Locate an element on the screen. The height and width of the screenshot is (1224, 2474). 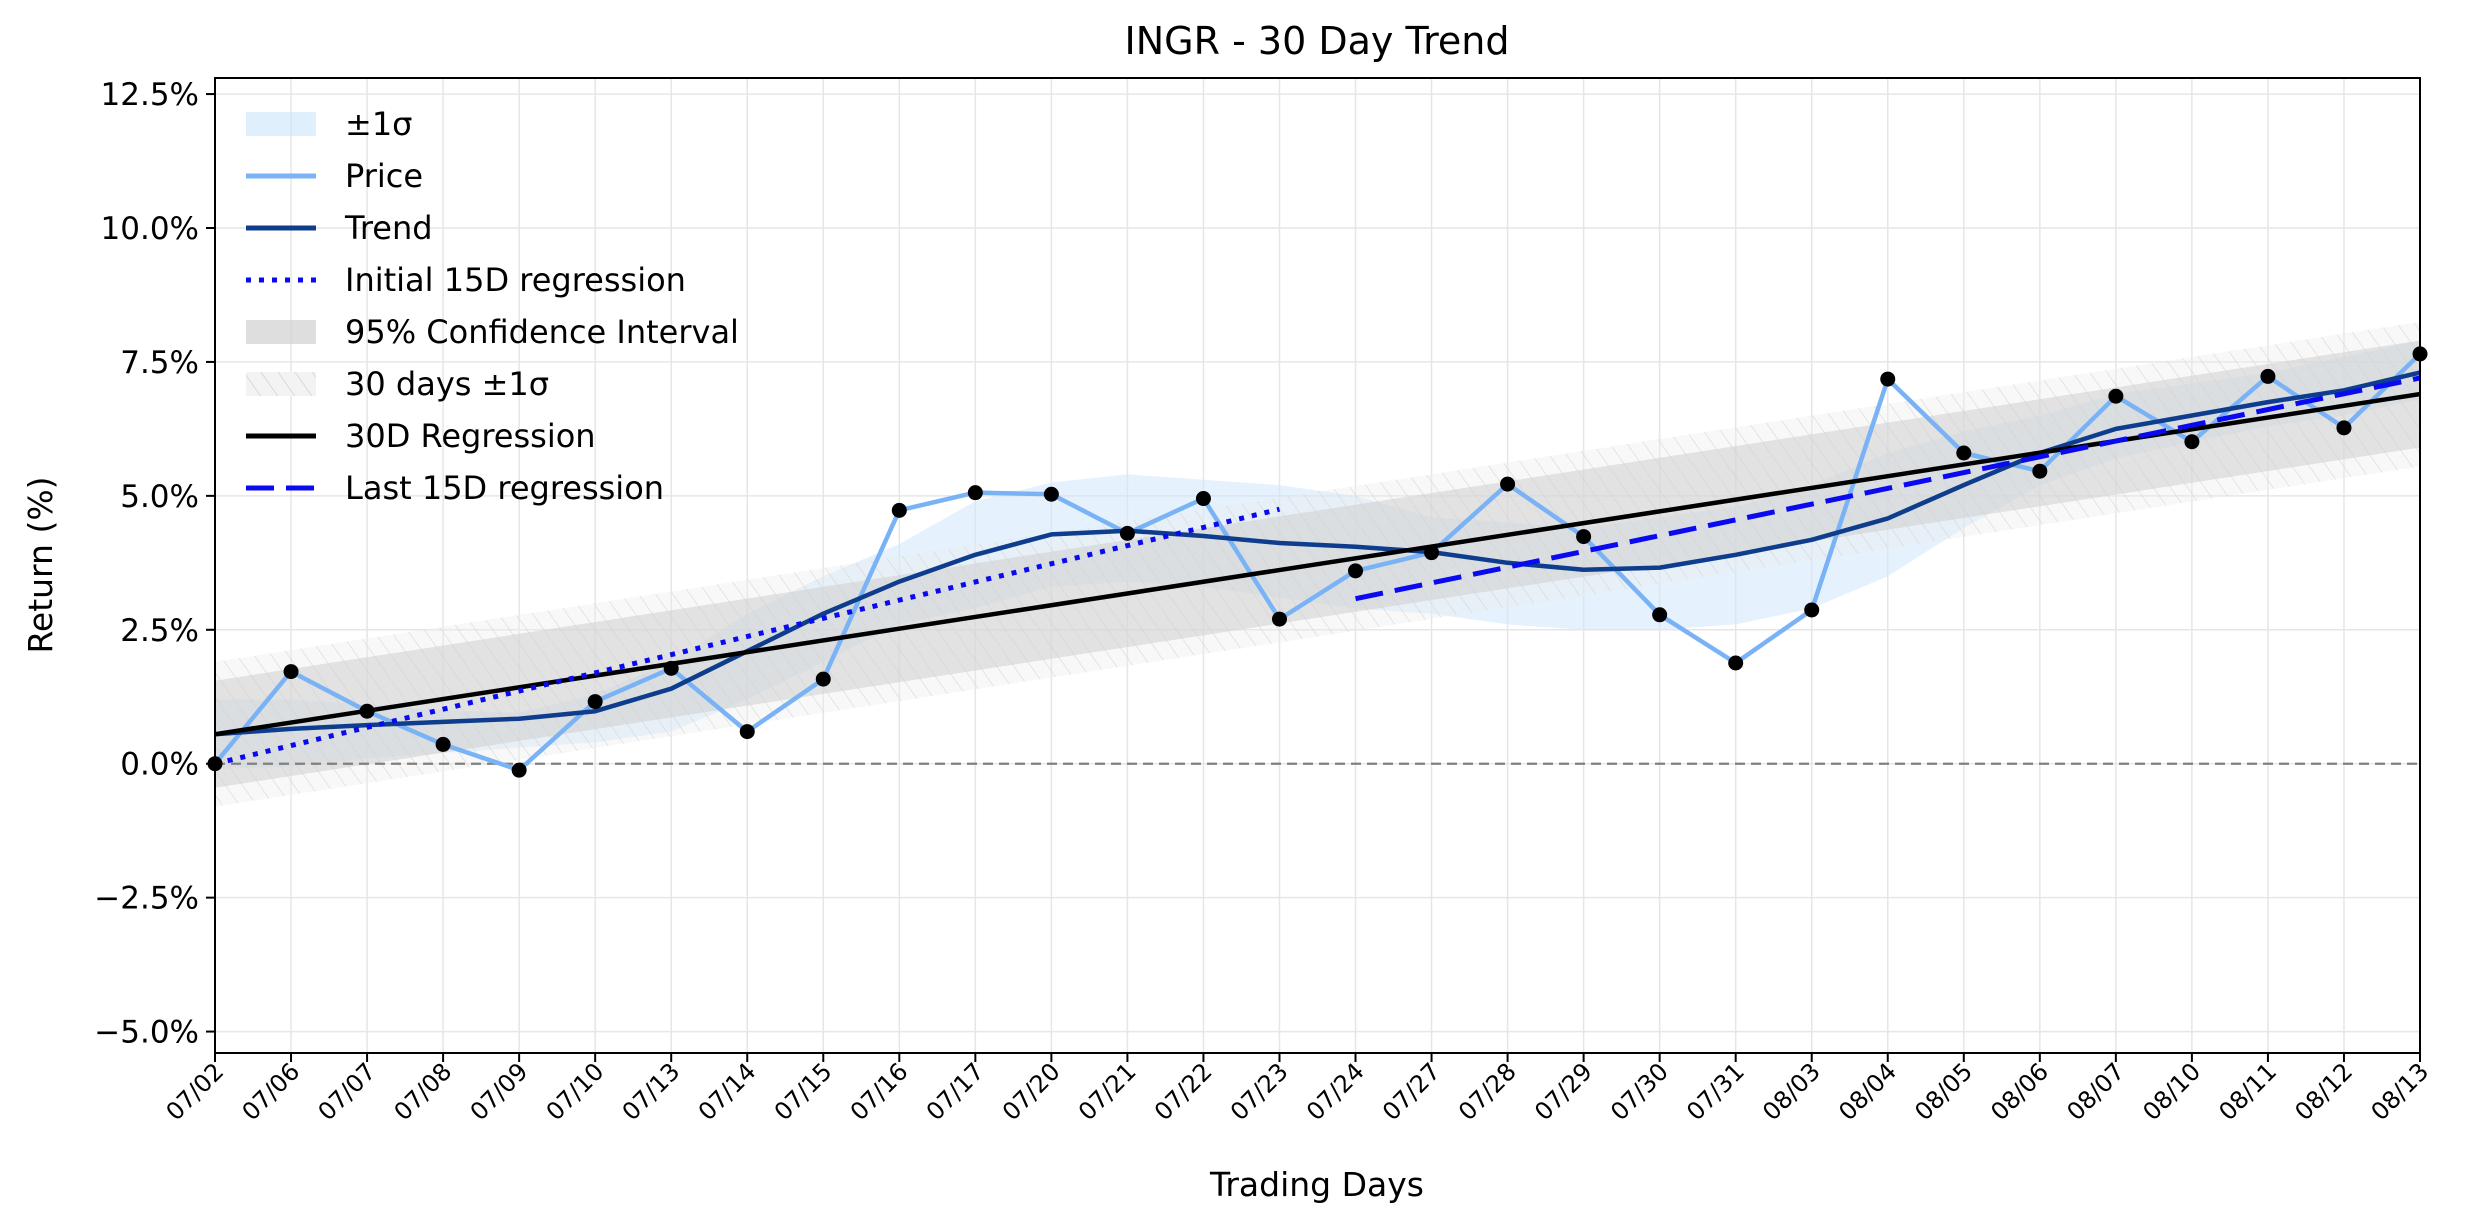
x-tick-label-7: 07/14 is located at coordinates (727, 1091).